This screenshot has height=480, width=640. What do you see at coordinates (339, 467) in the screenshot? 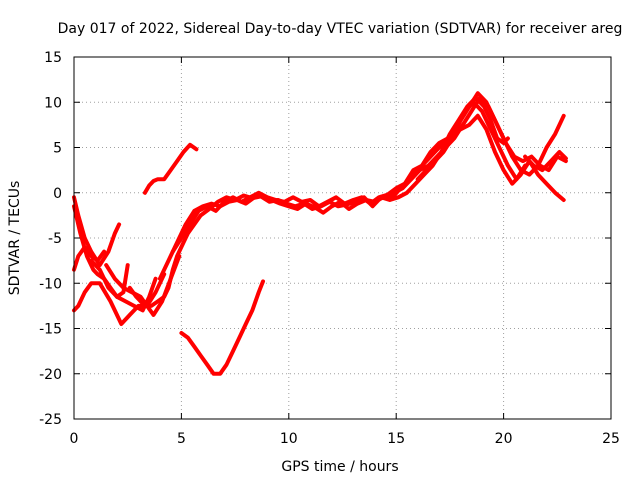
I see `x-axis-label: GPS time / hours` at bounding box center [339, 467].